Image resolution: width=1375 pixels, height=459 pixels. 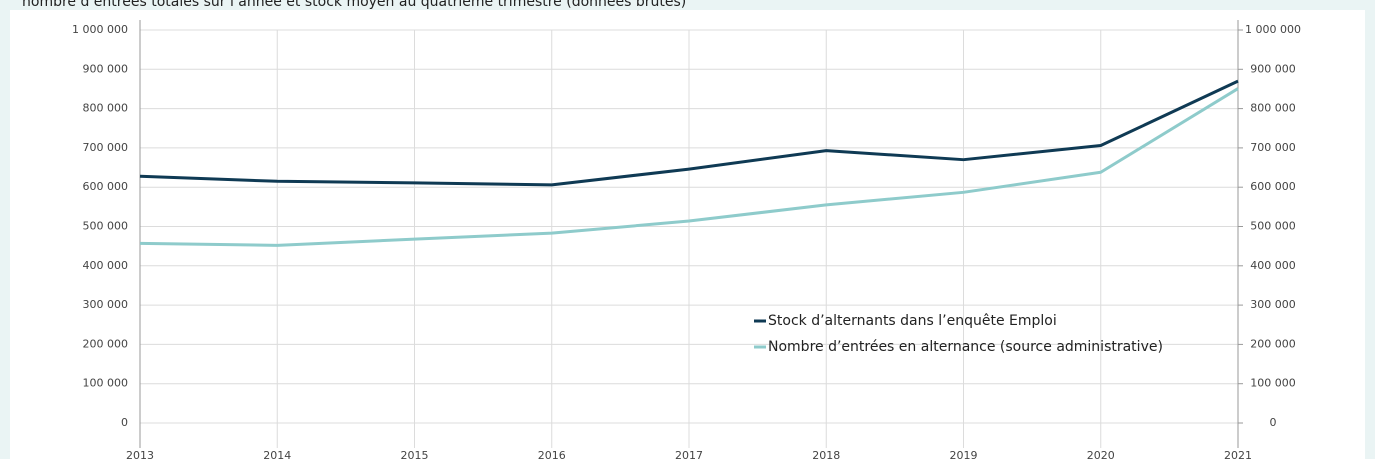 What do you see at coordinates (140, 454) in the screenshot?
I see `x-tick-label: 2013` at bounding box center [140, 454].